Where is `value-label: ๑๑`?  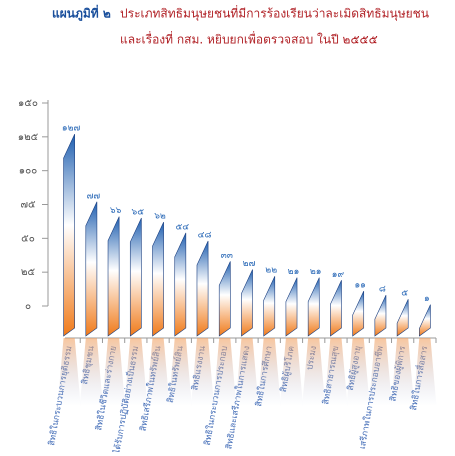 value-label: ๑๑ is located at coordinates (359, 286).